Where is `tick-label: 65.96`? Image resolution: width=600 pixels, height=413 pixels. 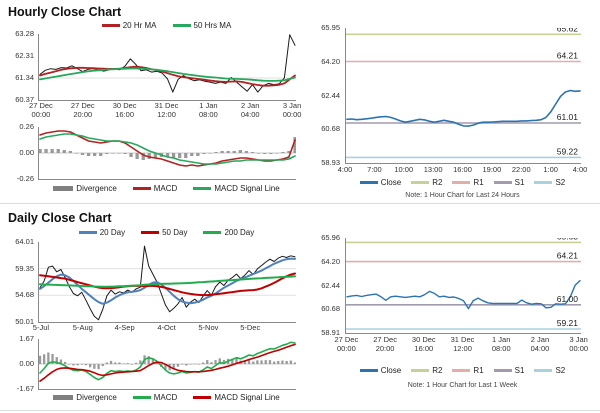
tick-label: 65.96 is located at coordinates (330, 237).